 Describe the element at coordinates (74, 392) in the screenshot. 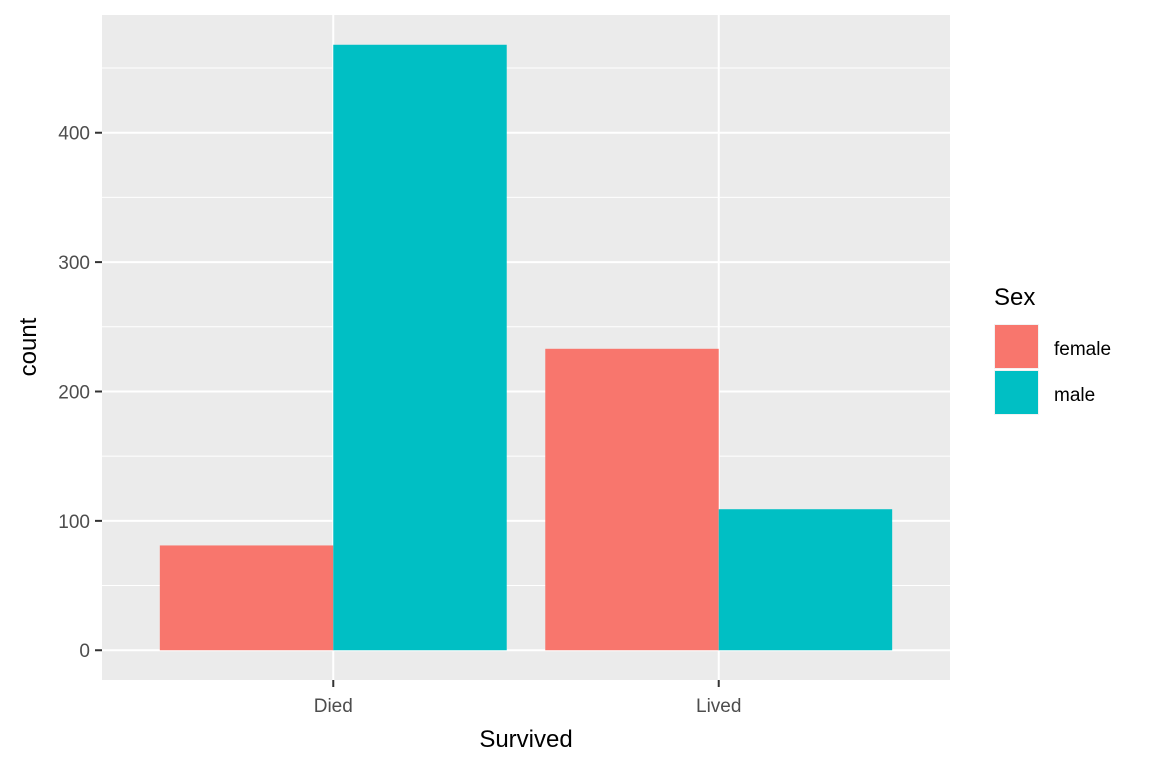

I see `y-tick-label: 200` at that location.